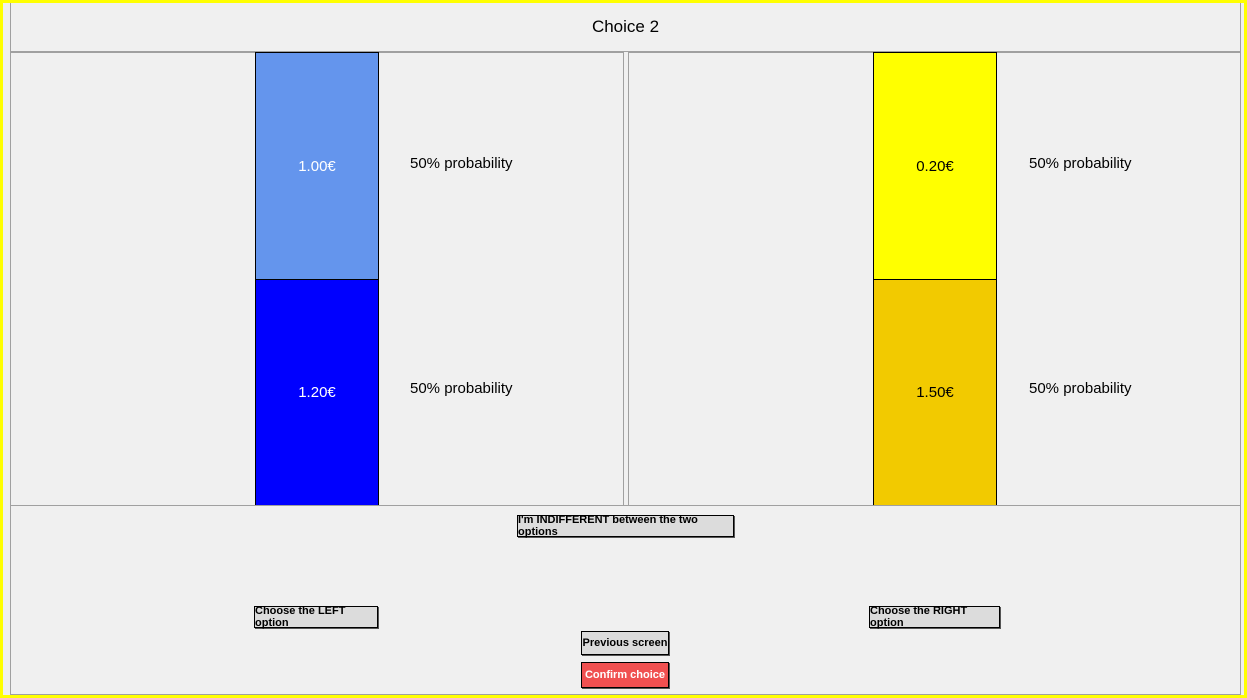  What do you see at coordinates (625, 643) in the screenshot?
I see `previous-button: Previous screen` at bounding box center [625, 643].